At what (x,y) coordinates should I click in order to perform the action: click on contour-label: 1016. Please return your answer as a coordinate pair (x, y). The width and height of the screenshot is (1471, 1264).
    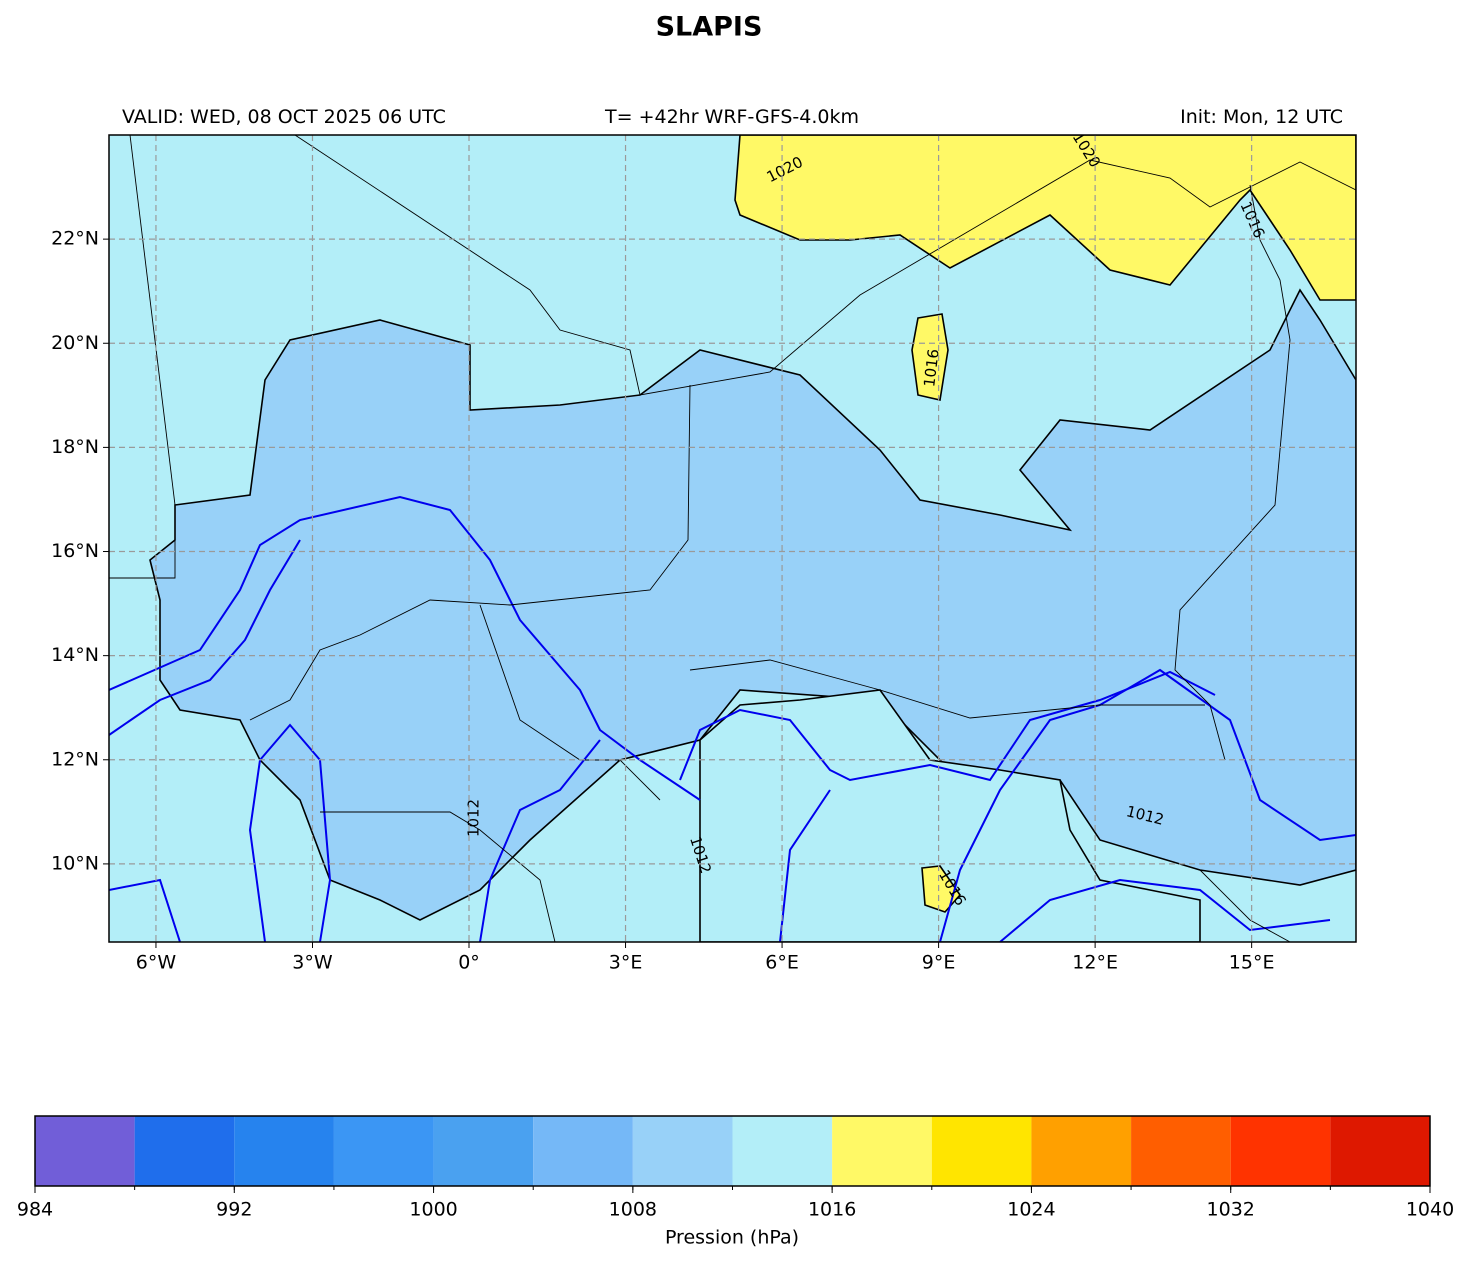
    Looking at the image, I should click on (931, 368).